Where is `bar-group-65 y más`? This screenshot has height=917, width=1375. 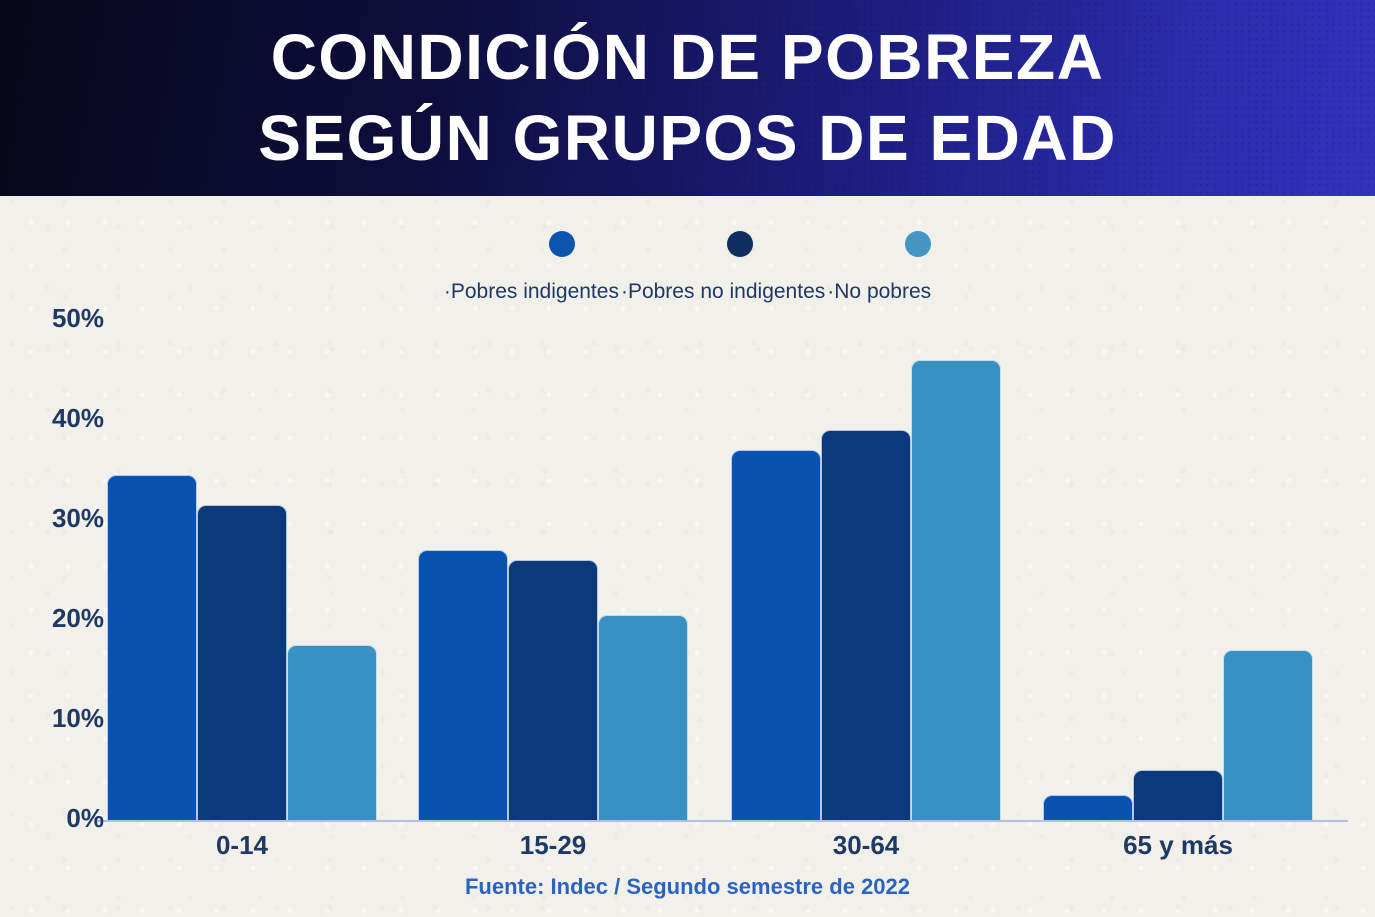
bar-group-65 y más is located at coordinates (1178, 735).